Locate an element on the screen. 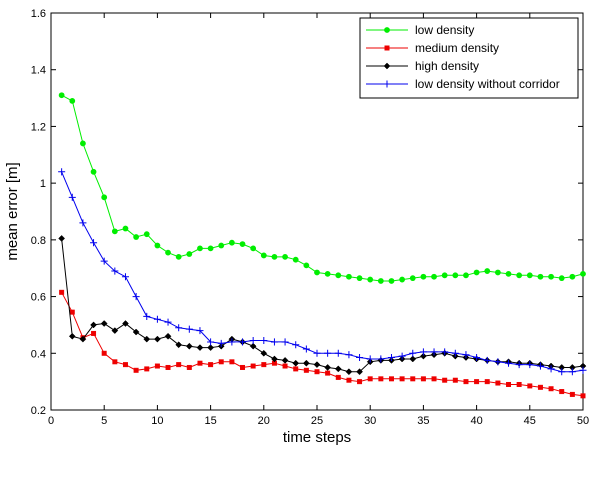 This screenshot has height=477, width=600. x-axis-title: time steps is located at coordinates (317, 437).